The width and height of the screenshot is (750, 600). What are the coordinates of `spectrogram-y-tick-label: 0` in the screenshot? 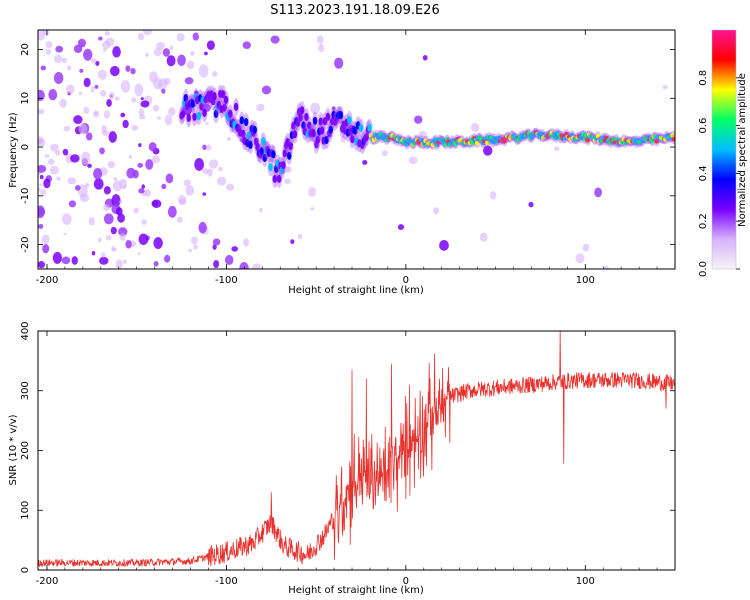 It's located at (25, 147).